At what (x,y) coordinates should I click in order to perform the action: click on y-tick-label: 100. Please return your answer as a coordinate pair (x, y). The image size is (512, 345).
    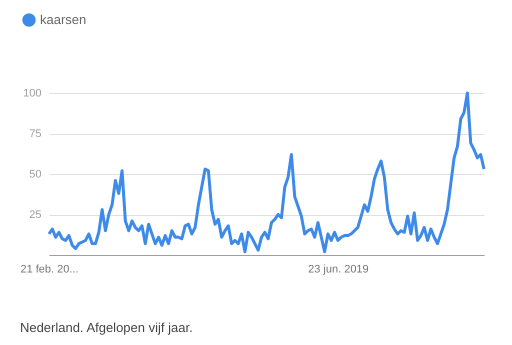
    Looking at the image, I should click on (32, 94).